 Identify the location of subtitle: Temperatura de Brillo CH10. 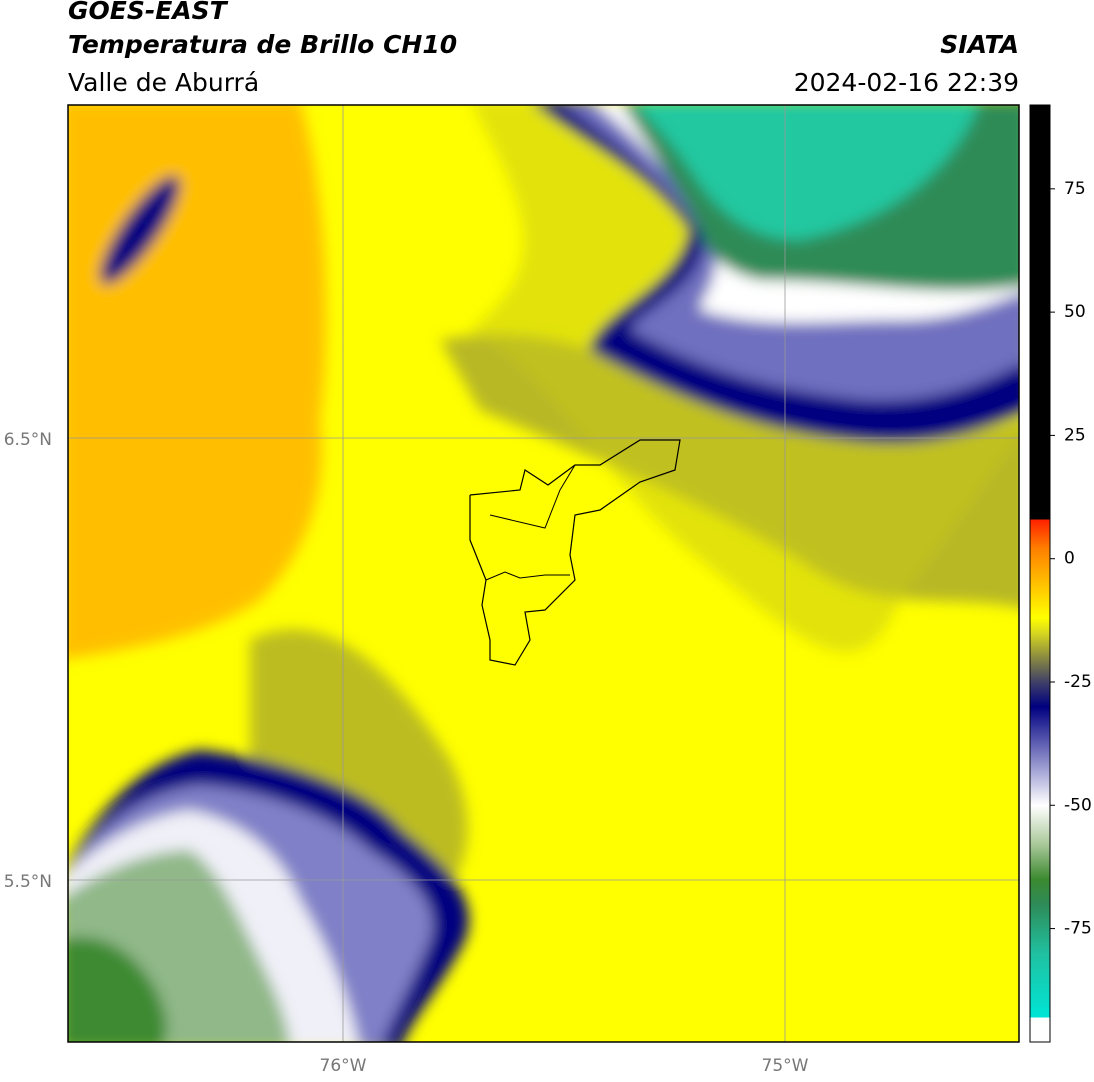
(262, 44).